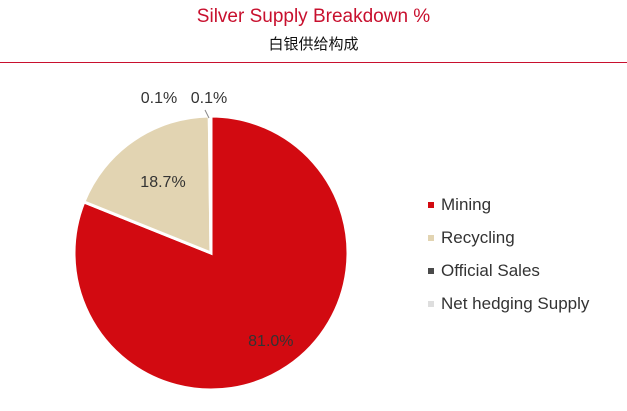  What do you see at coordinates (431, 304) in the screenshot?
I see `legend-swatch-net-hedging-supply` at bounding box center [431, 304].